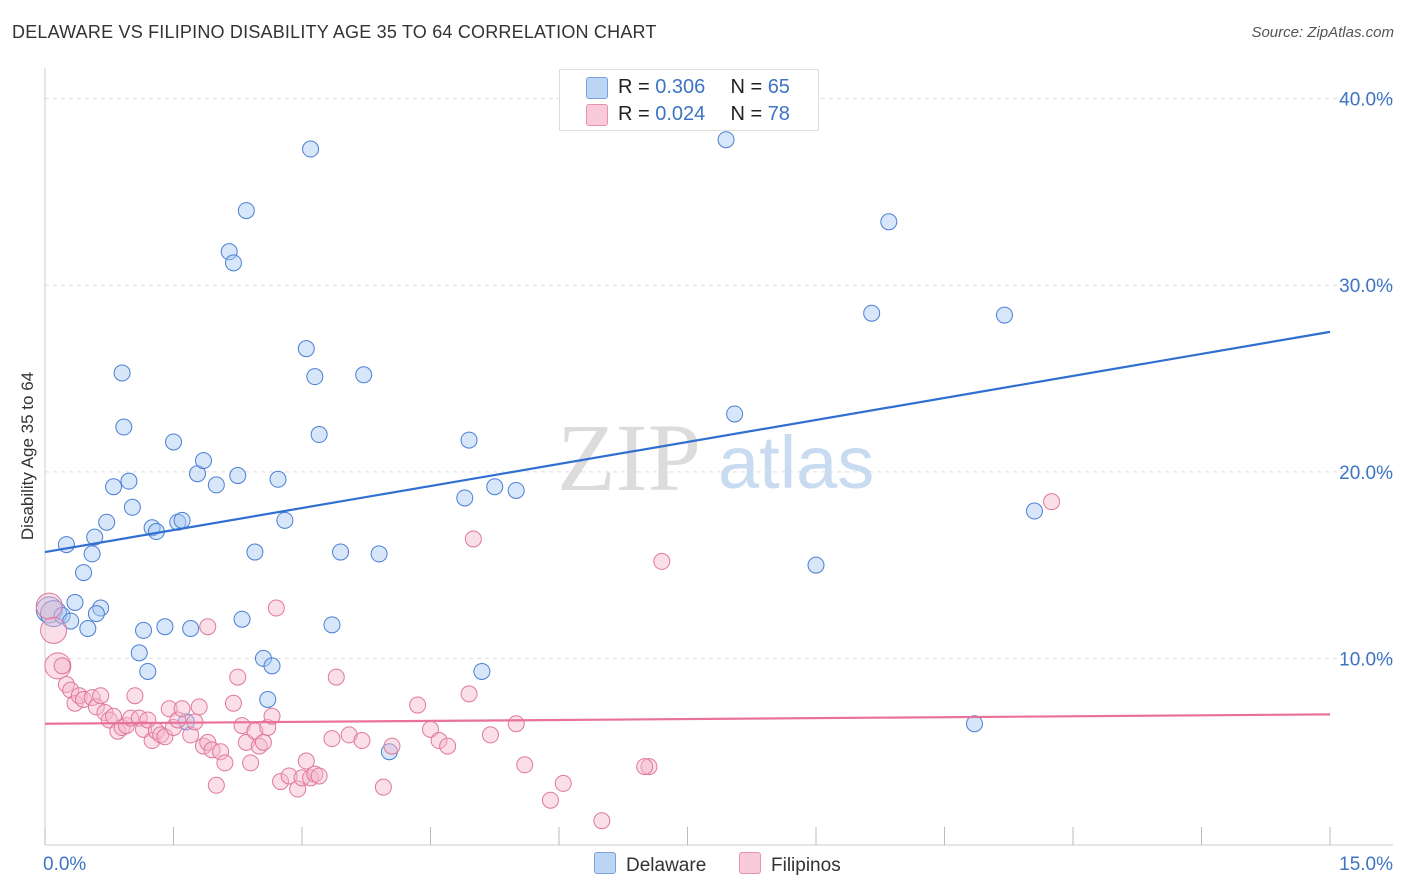 The height and width of the screenshot is (892, 1406). I want to click on r-value: 0.306, so click(680, 87).